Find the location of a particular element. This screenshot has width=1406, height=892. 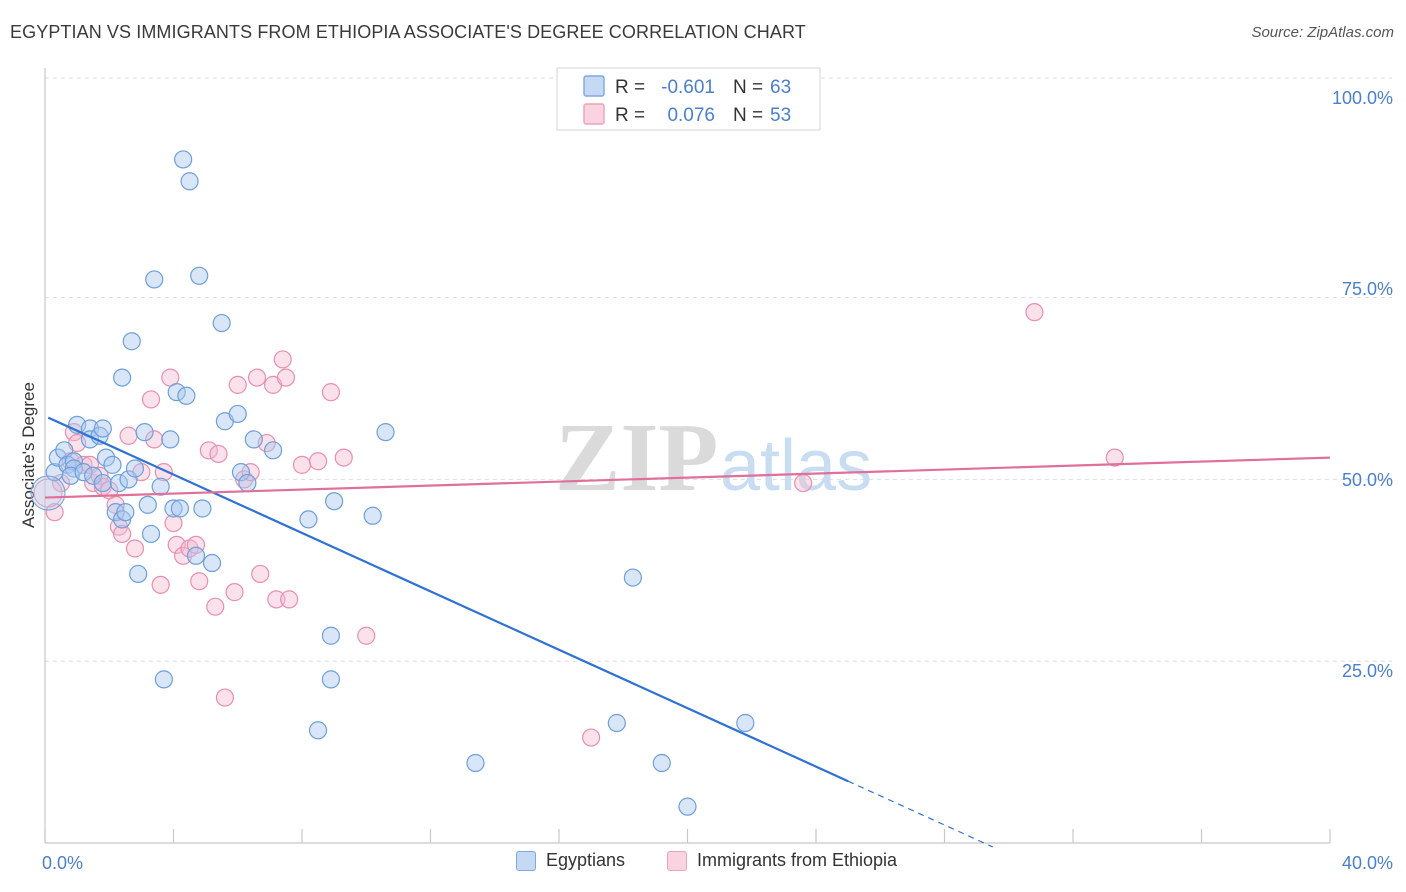

watermark-zip: ZIP is located at coordinates (636, 458).